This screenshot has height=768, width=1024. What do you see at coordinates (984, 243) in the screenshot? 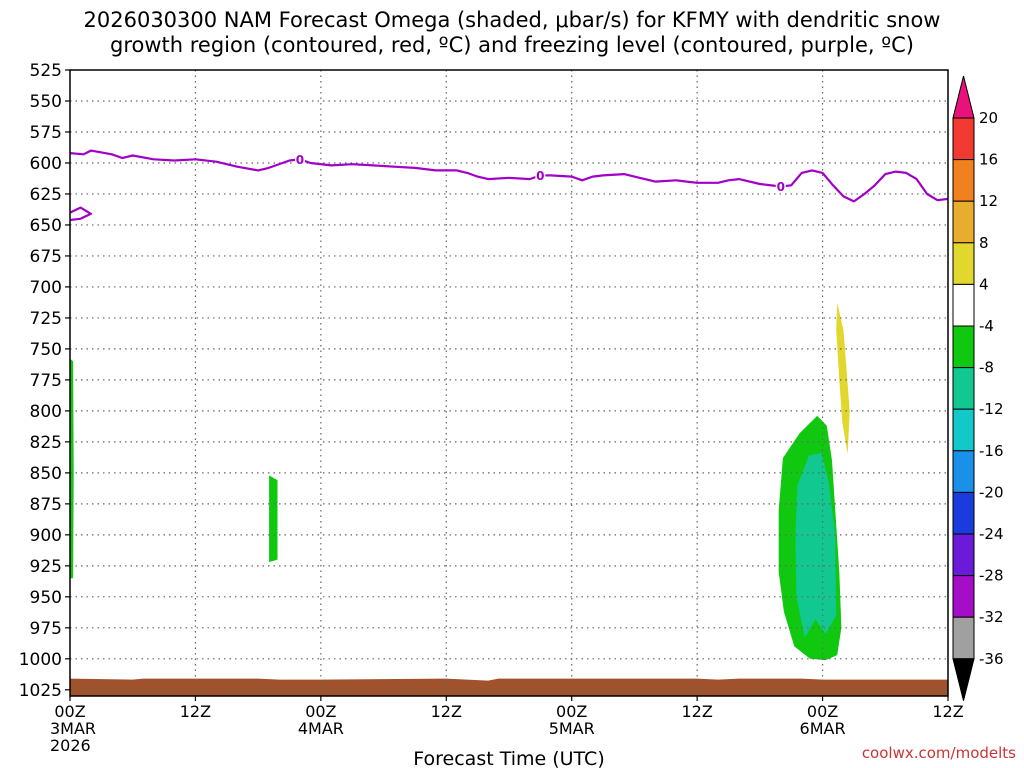
I see `colorbar-tick-label: 8` at bounding box center [984, 243].